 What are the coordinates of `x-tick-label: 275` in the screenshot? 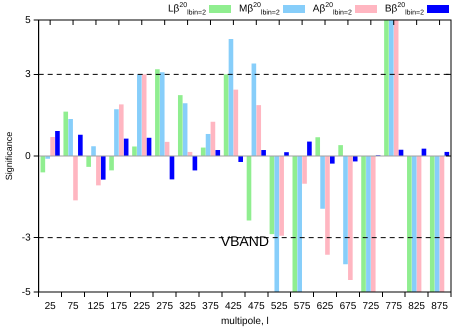 It's located at (165, 306).